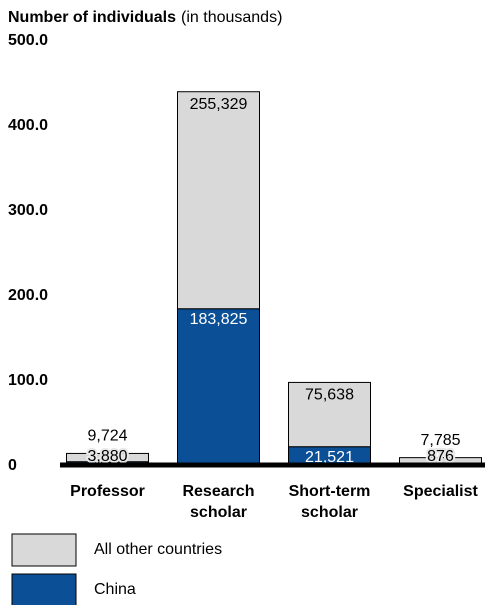  I want to click on x-tick-label: Professor, so click(107, 491).